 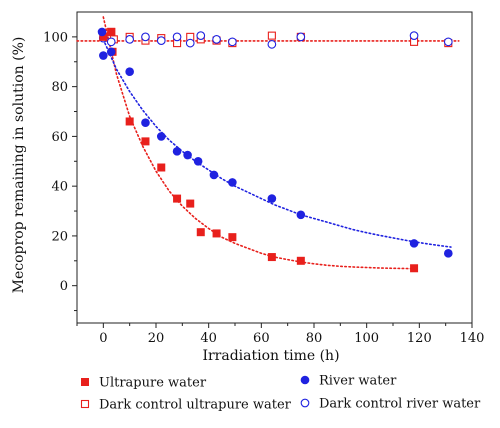 I want to click on y-tick-label: 60, so click(x=59, y=137).